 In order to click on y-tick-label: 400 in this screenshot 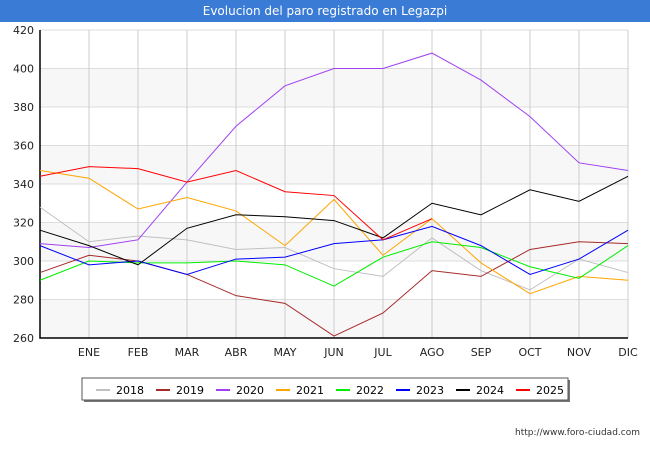, I will do `click(23, 69)`.